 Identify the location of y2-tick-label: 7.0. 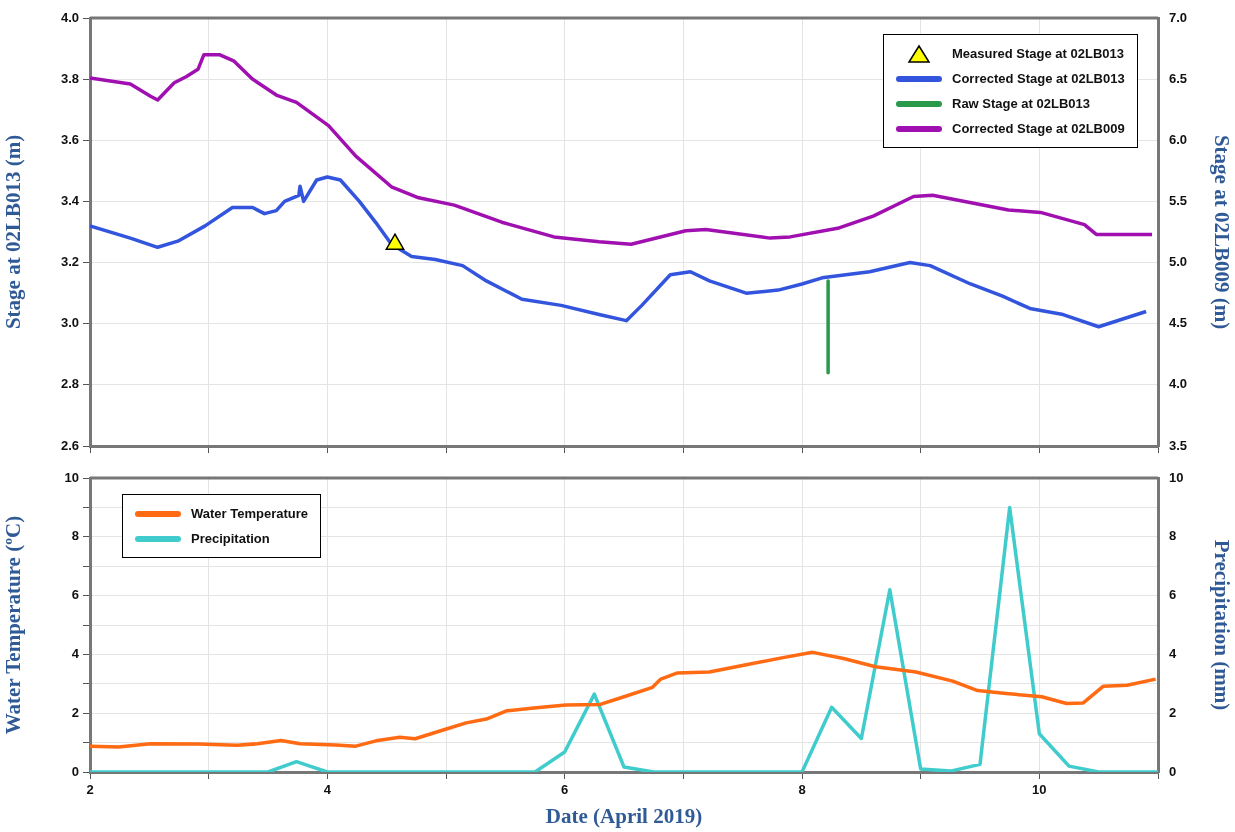
(1178, 17).